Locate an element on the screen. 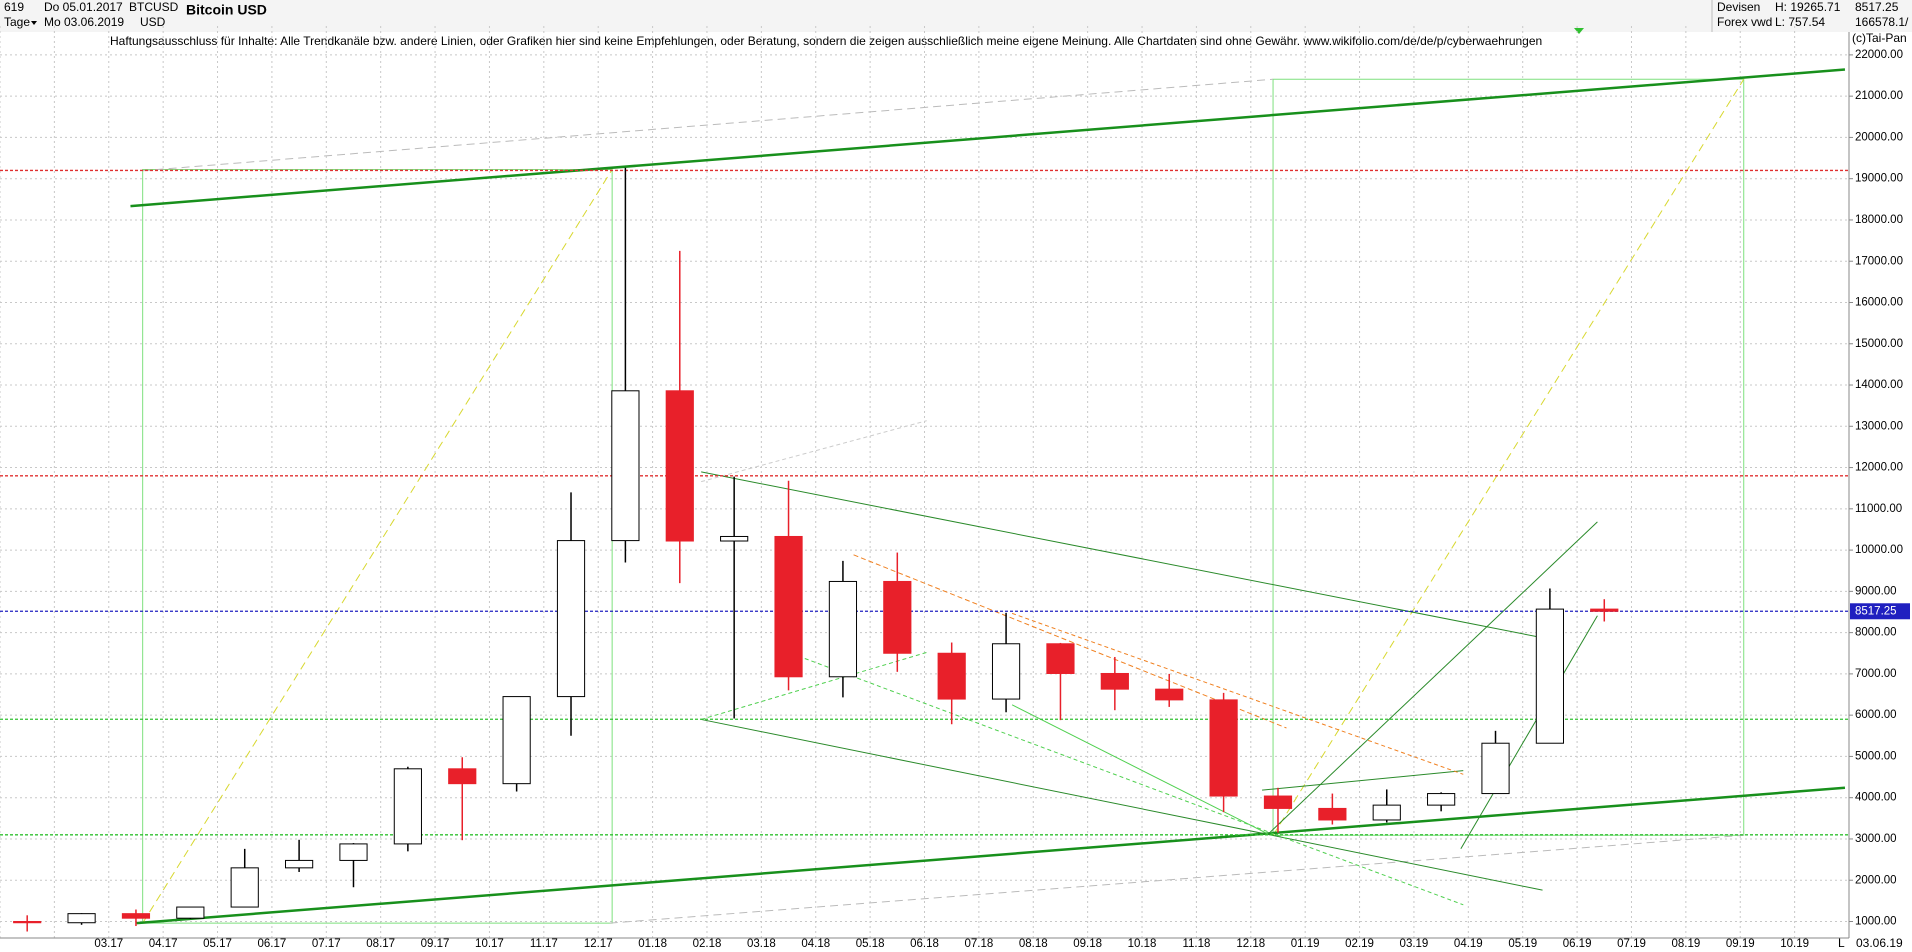  x-tick-label: 08.19 is located at coordinates (1685, 944).